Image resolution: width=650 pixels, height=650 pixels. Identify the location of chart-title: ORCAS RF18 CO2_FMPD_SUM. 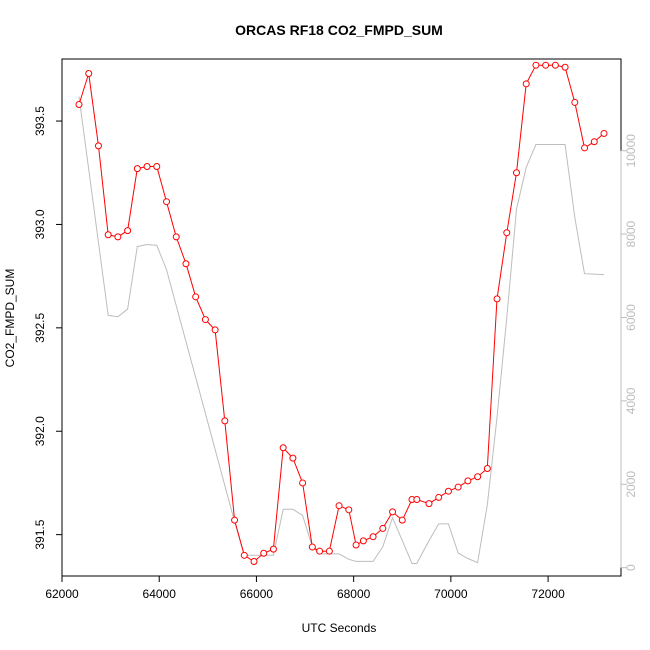
(339, 30).